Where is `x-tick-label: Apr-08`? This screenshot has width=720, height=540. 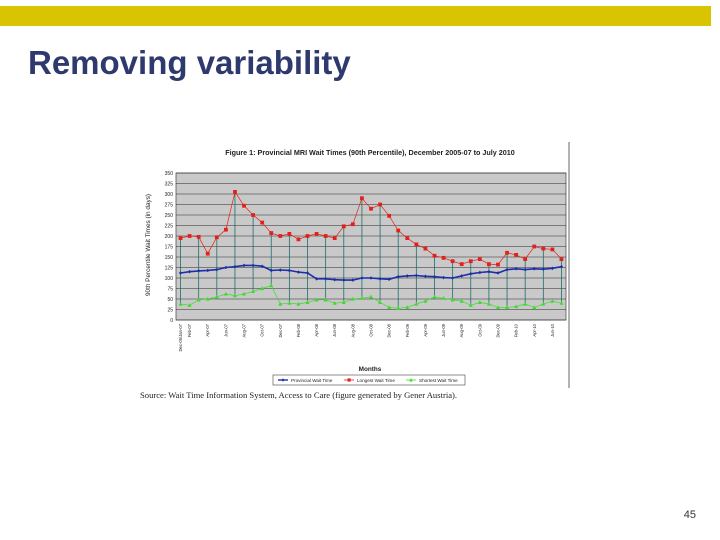
x-tick-label: Apr-08 is located at coordinates (316, 329).